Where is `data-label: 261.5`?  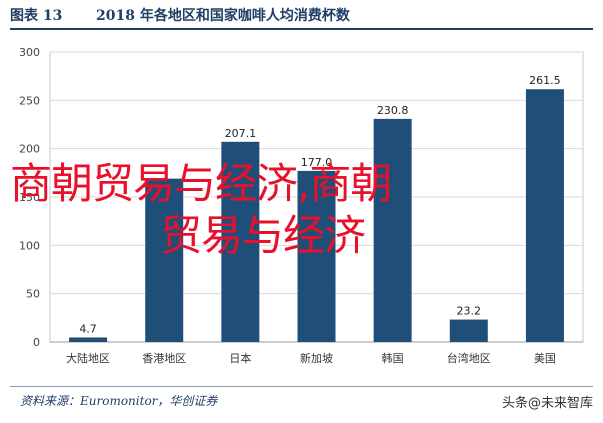
data-label: 261.5 is located at coordinates (545, 80).